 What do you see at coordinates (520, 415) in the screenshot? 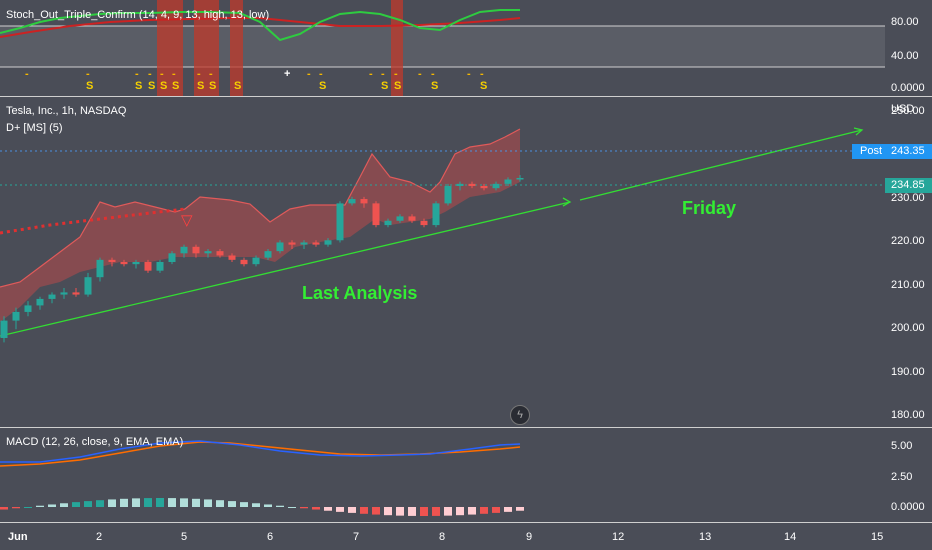
I see `lightning-icon: ϟ` at bounding box center [520, 415].